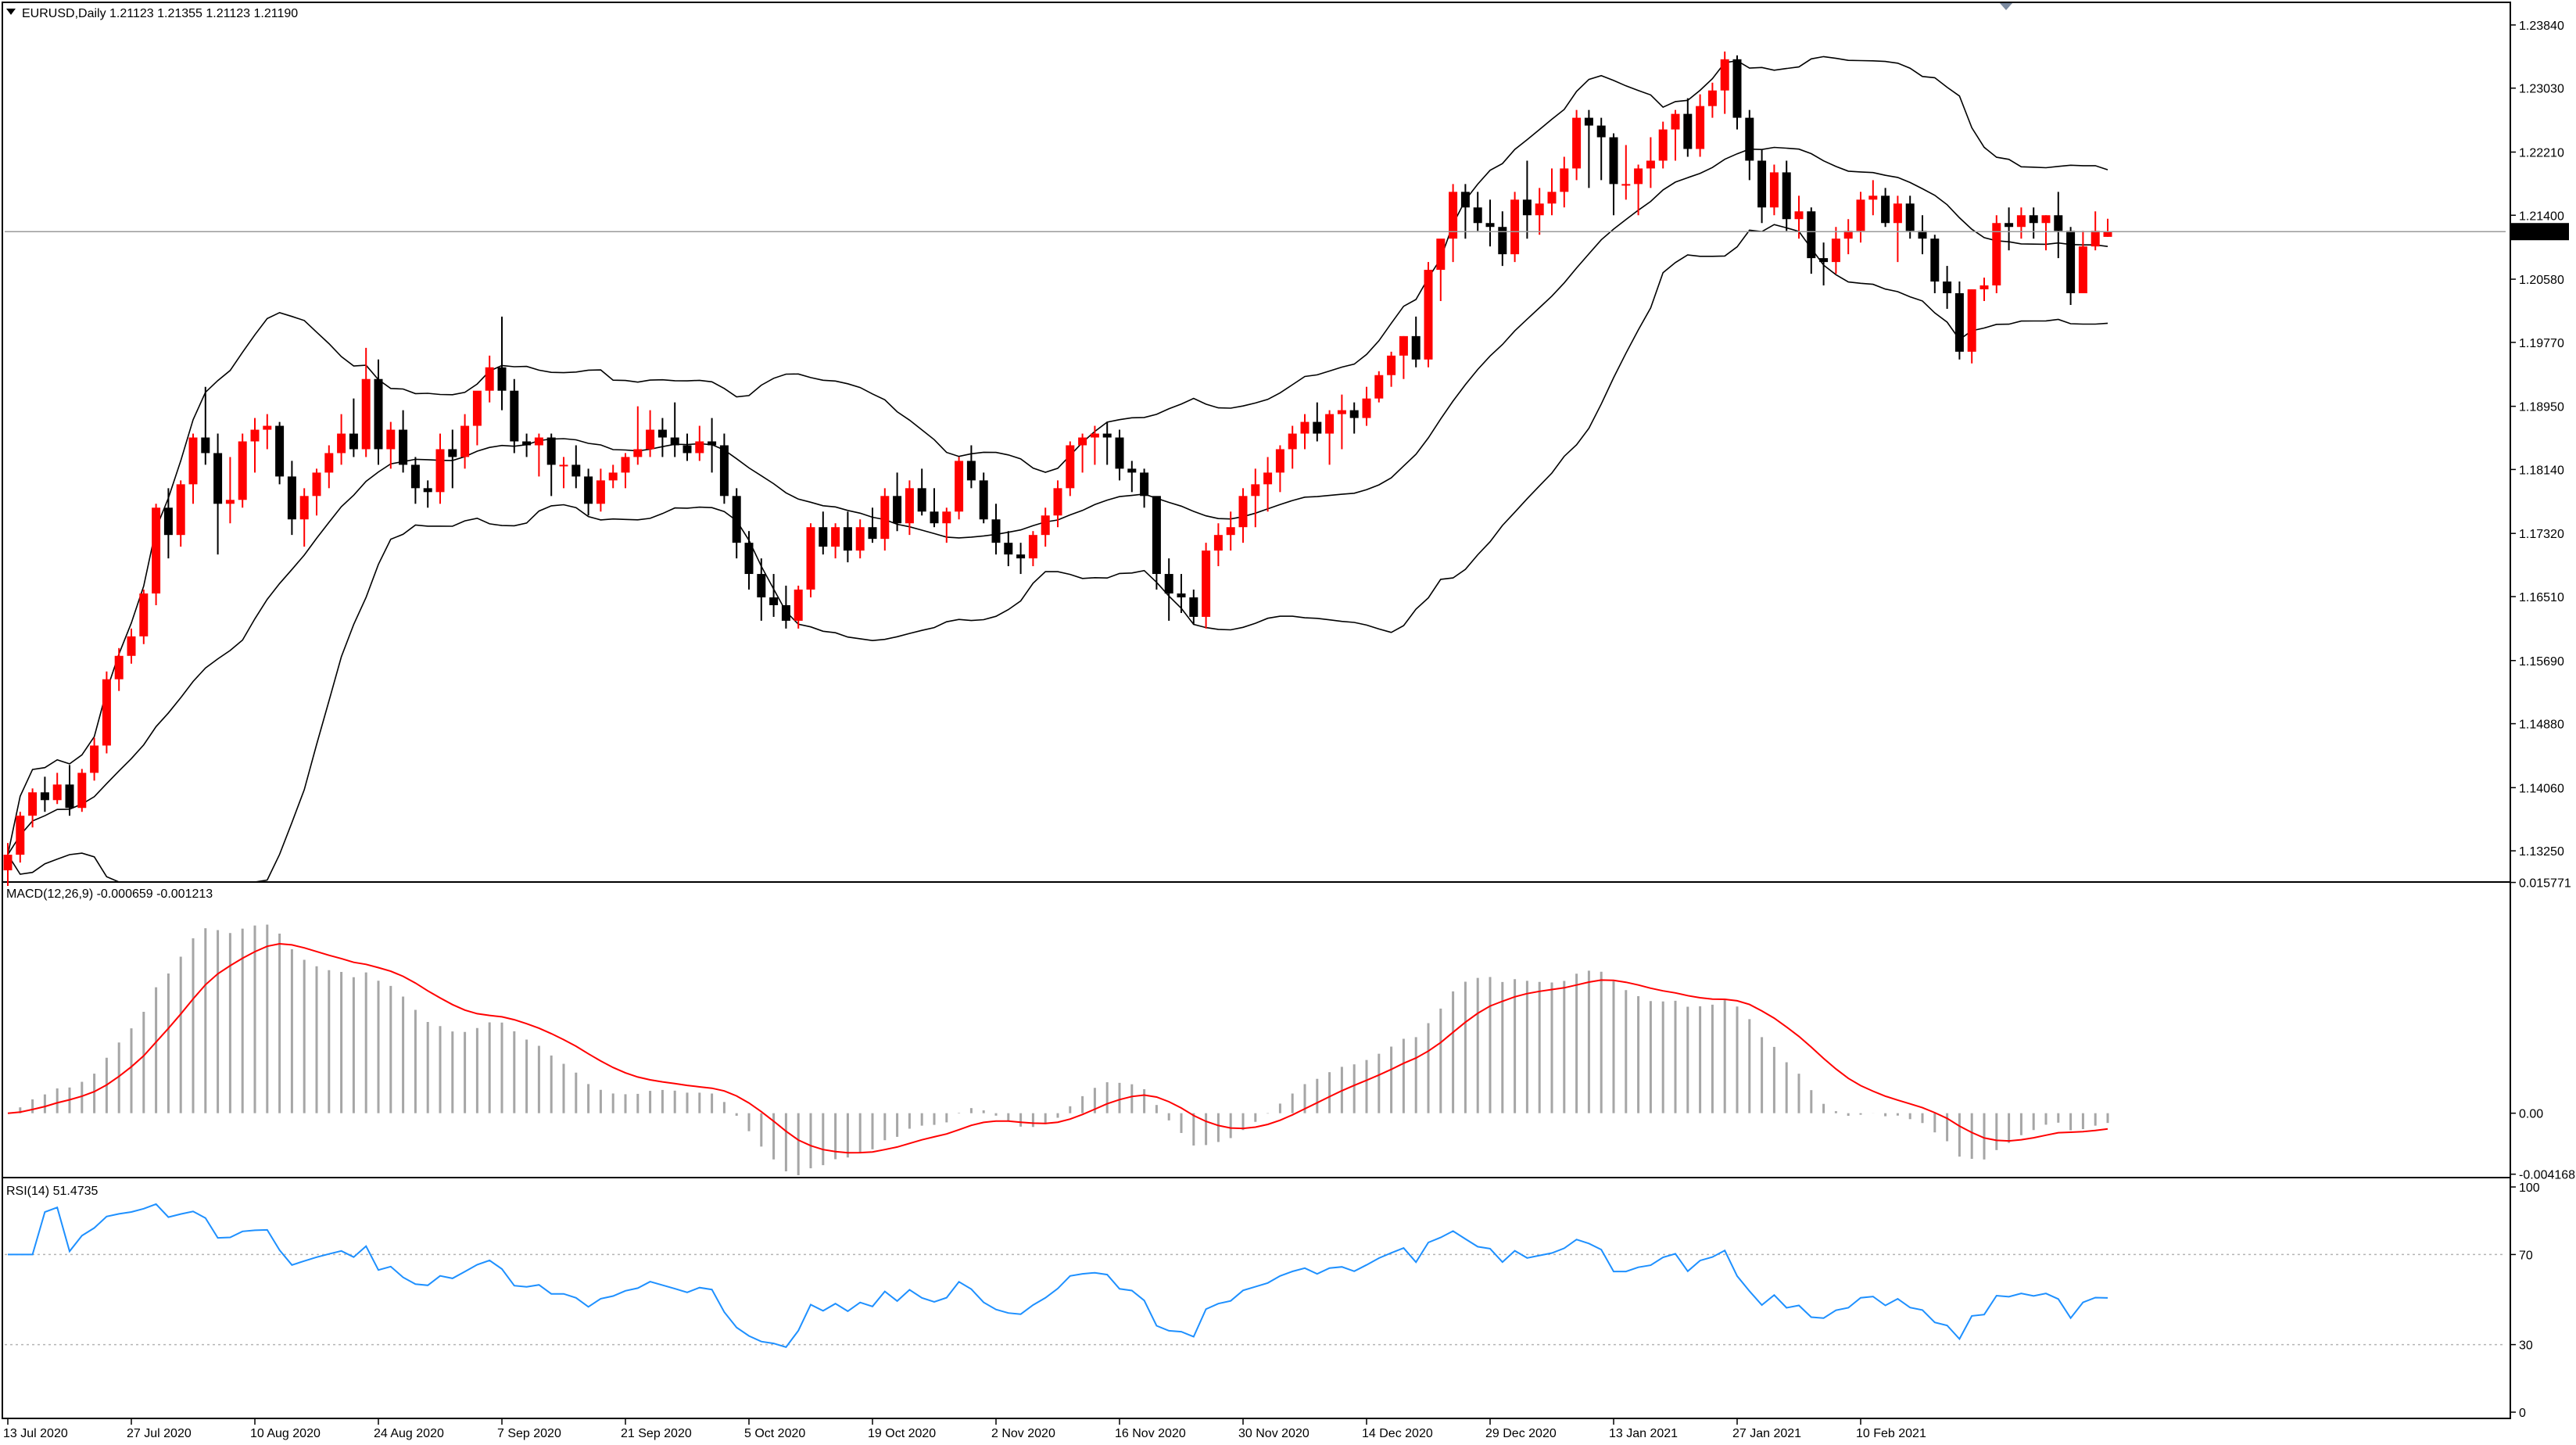 Image resolution: width=2576 pixels, height=1445 pixels. Describe the element at coordinates (2541, 216) in the screenshot. I see `price-tick-label: 1.21400` at that location.